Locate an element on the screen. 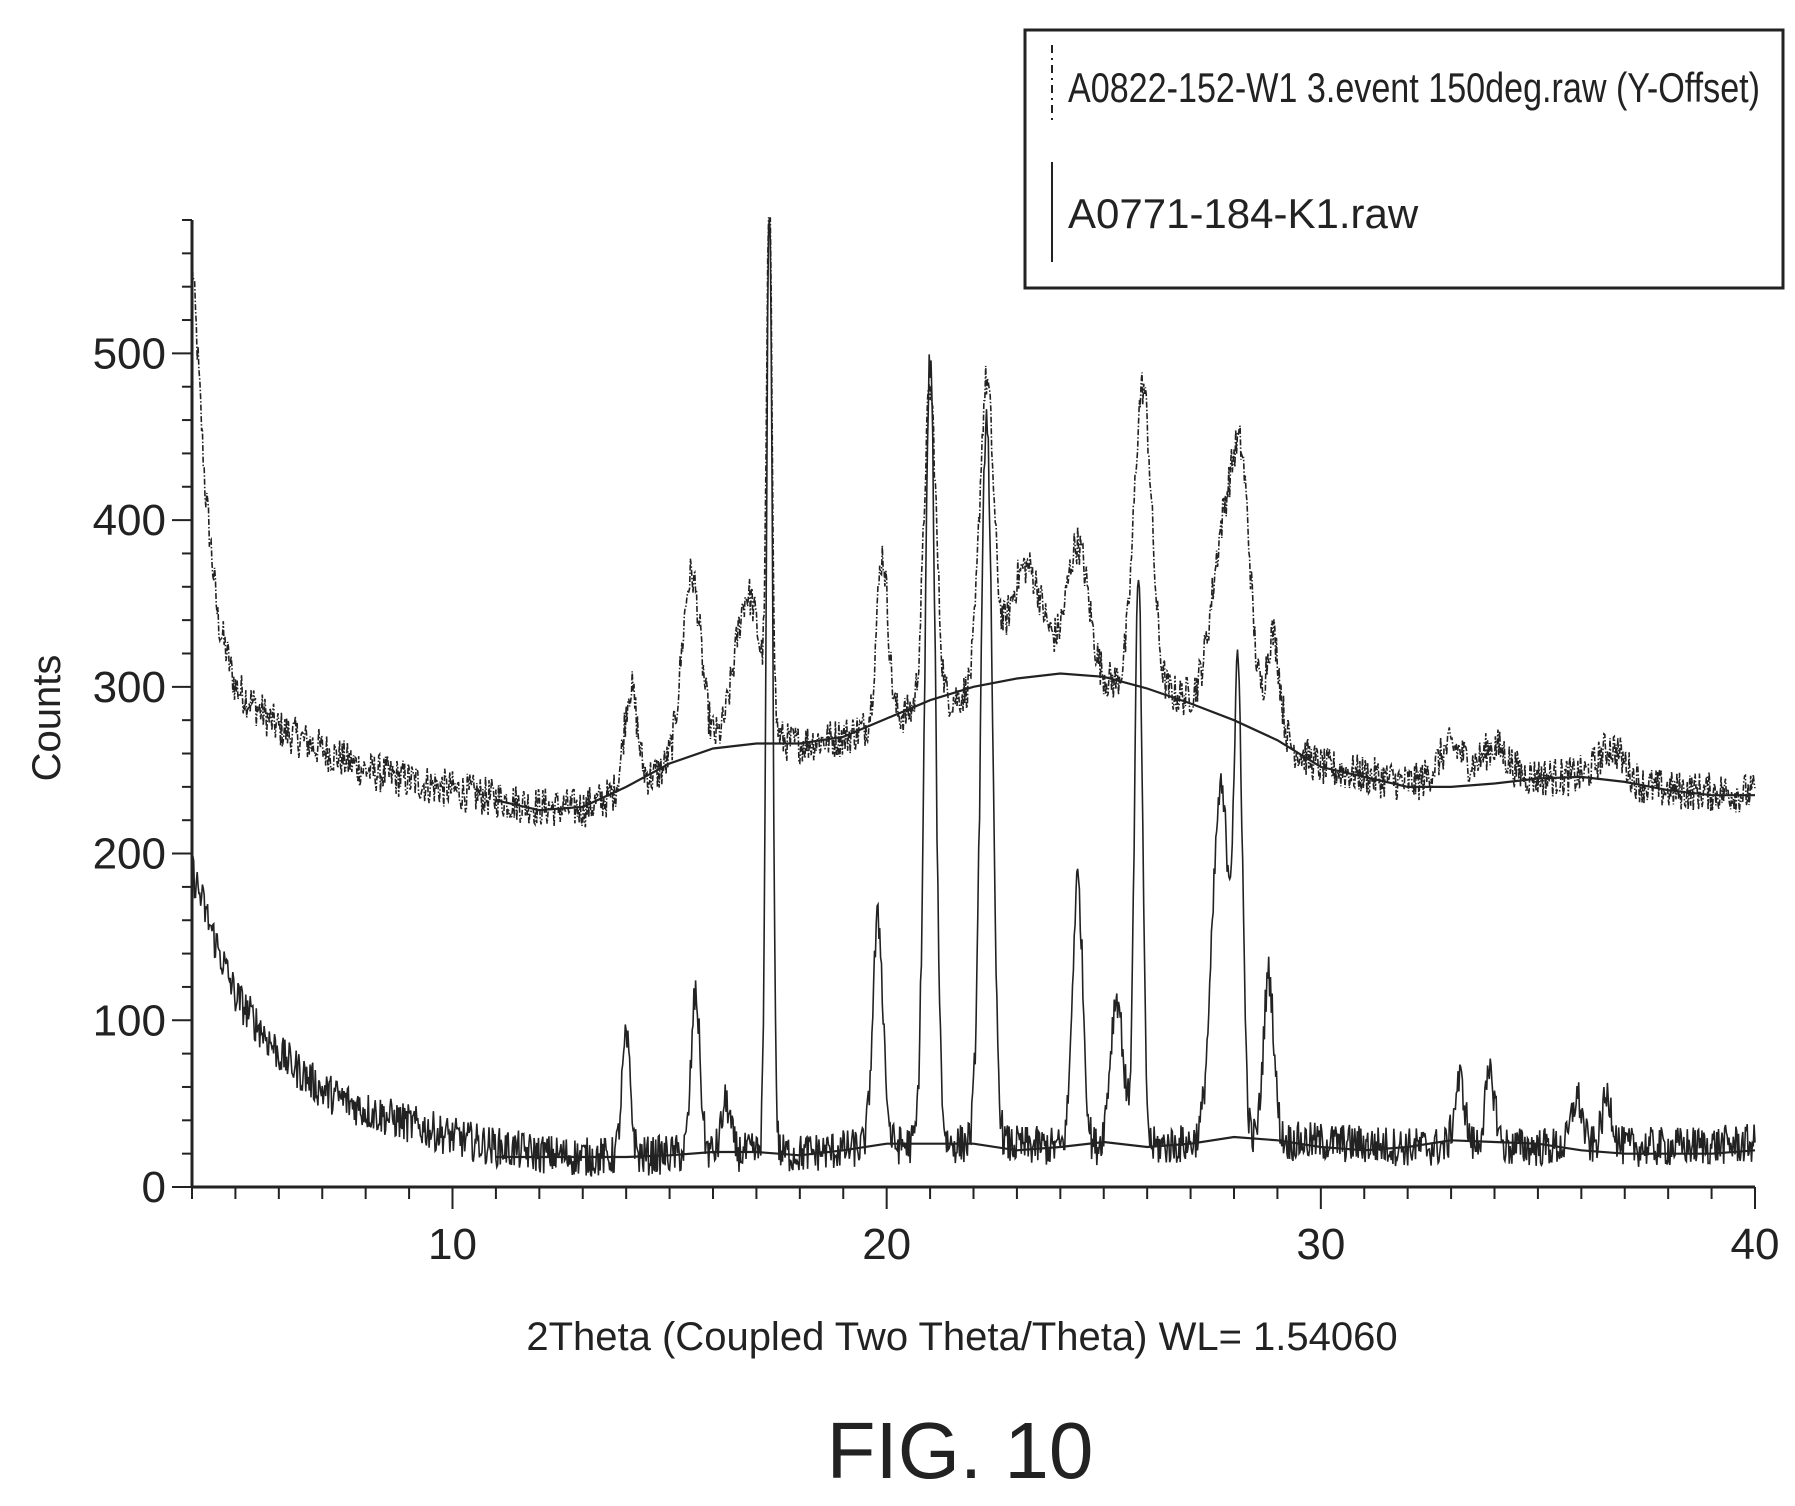  figure-caption: FIG. 10 is located at coordinates (960, 1450).